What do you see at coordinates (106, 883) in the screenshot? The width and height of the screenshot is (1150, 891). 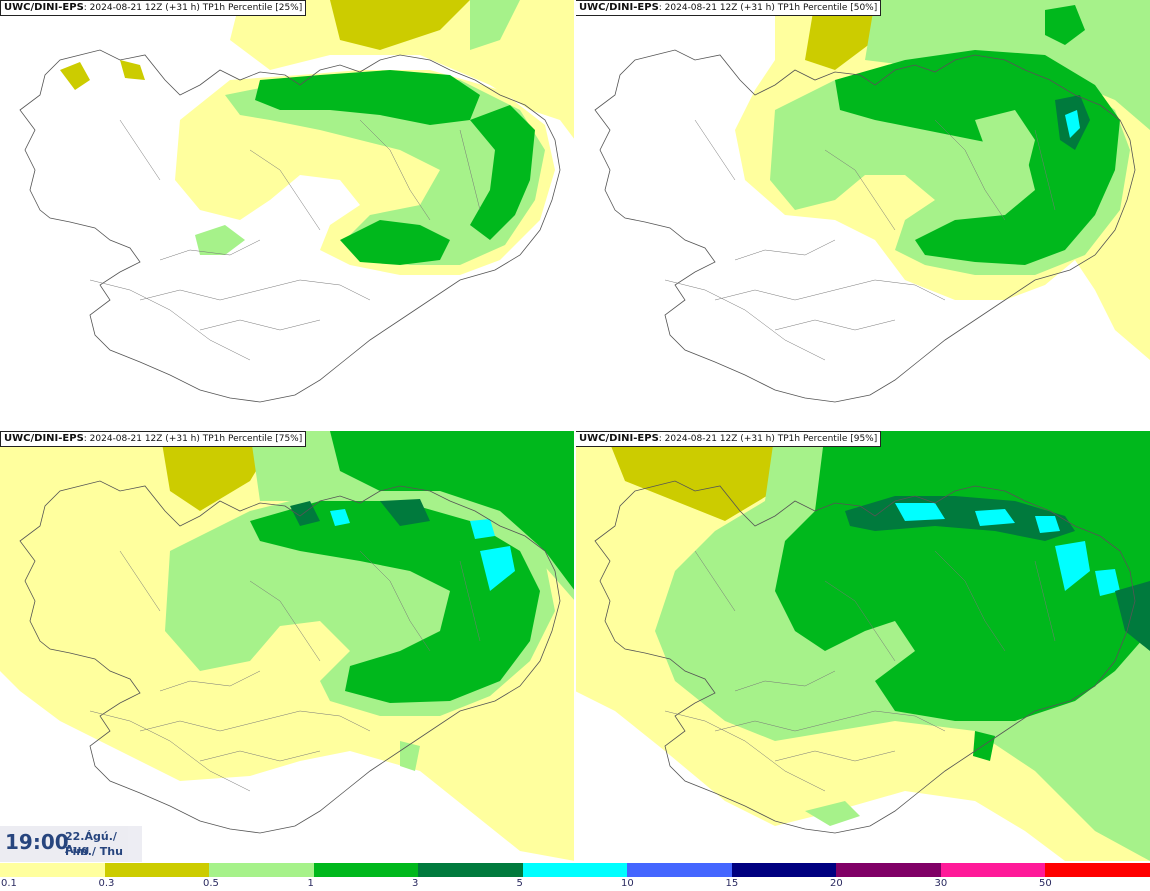 I see `legend-tick-label: 0.3` at bounding box center [106, 883].